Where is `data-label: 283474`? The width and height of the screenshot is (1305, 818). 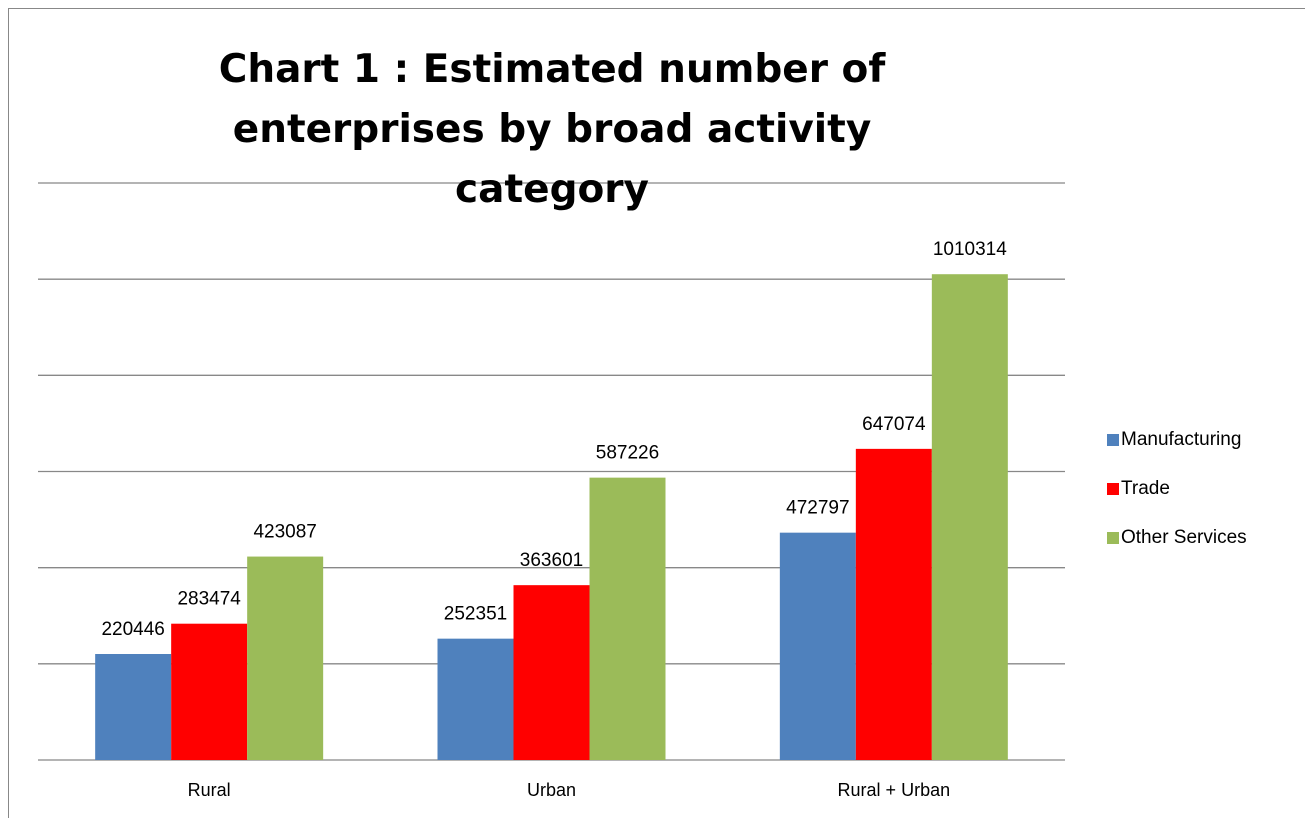
data-label: 283474 is located at coordinates (209, 599).